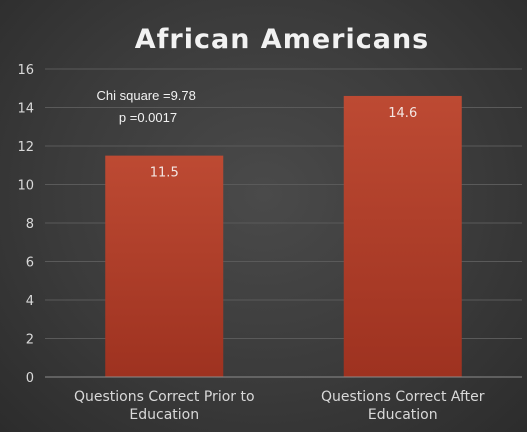 This screenshot has width=527, height=432. What do you see at coordinates (25, 147) in the screenshot?
I see `y-tick-label: 12` at bounding box center [25, 147].